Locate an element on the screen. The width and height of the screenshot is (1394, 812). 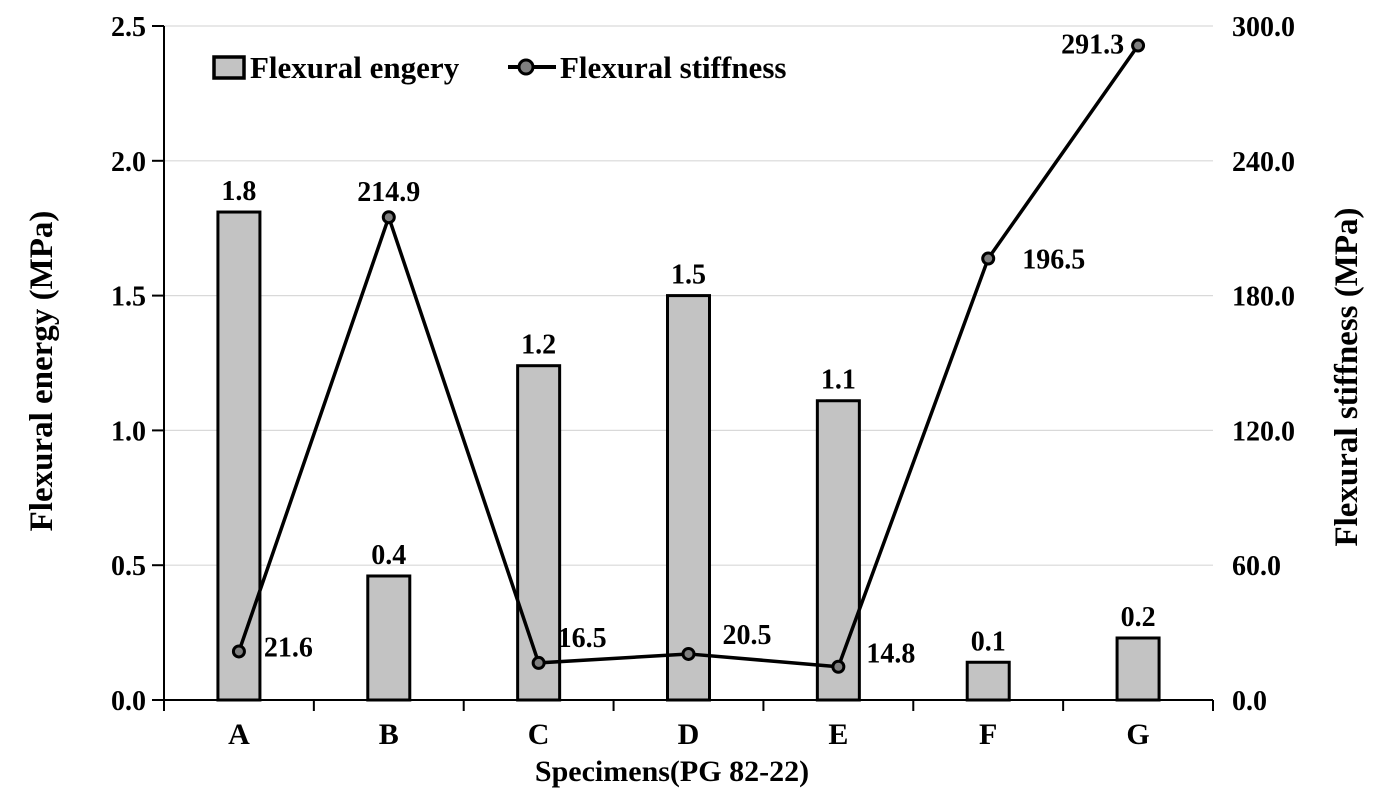
bar-value-label: 1.1 is located at coordinates (838, 380).